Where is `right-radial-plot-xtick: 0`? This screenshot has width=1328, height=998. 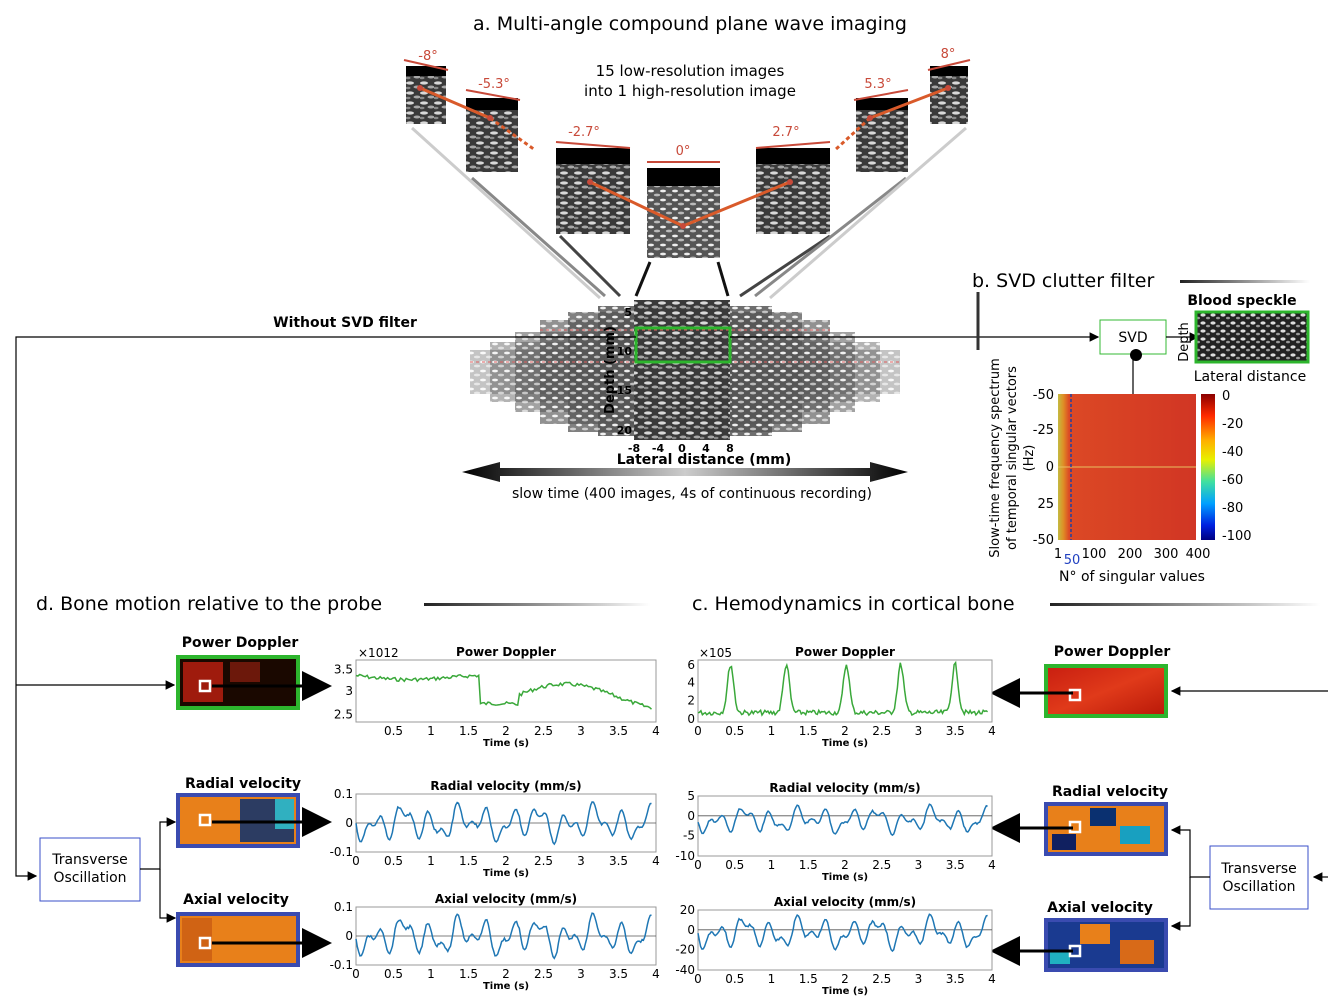
right-radial-plot-xtick: 0 is located at coordinates (698, 865).